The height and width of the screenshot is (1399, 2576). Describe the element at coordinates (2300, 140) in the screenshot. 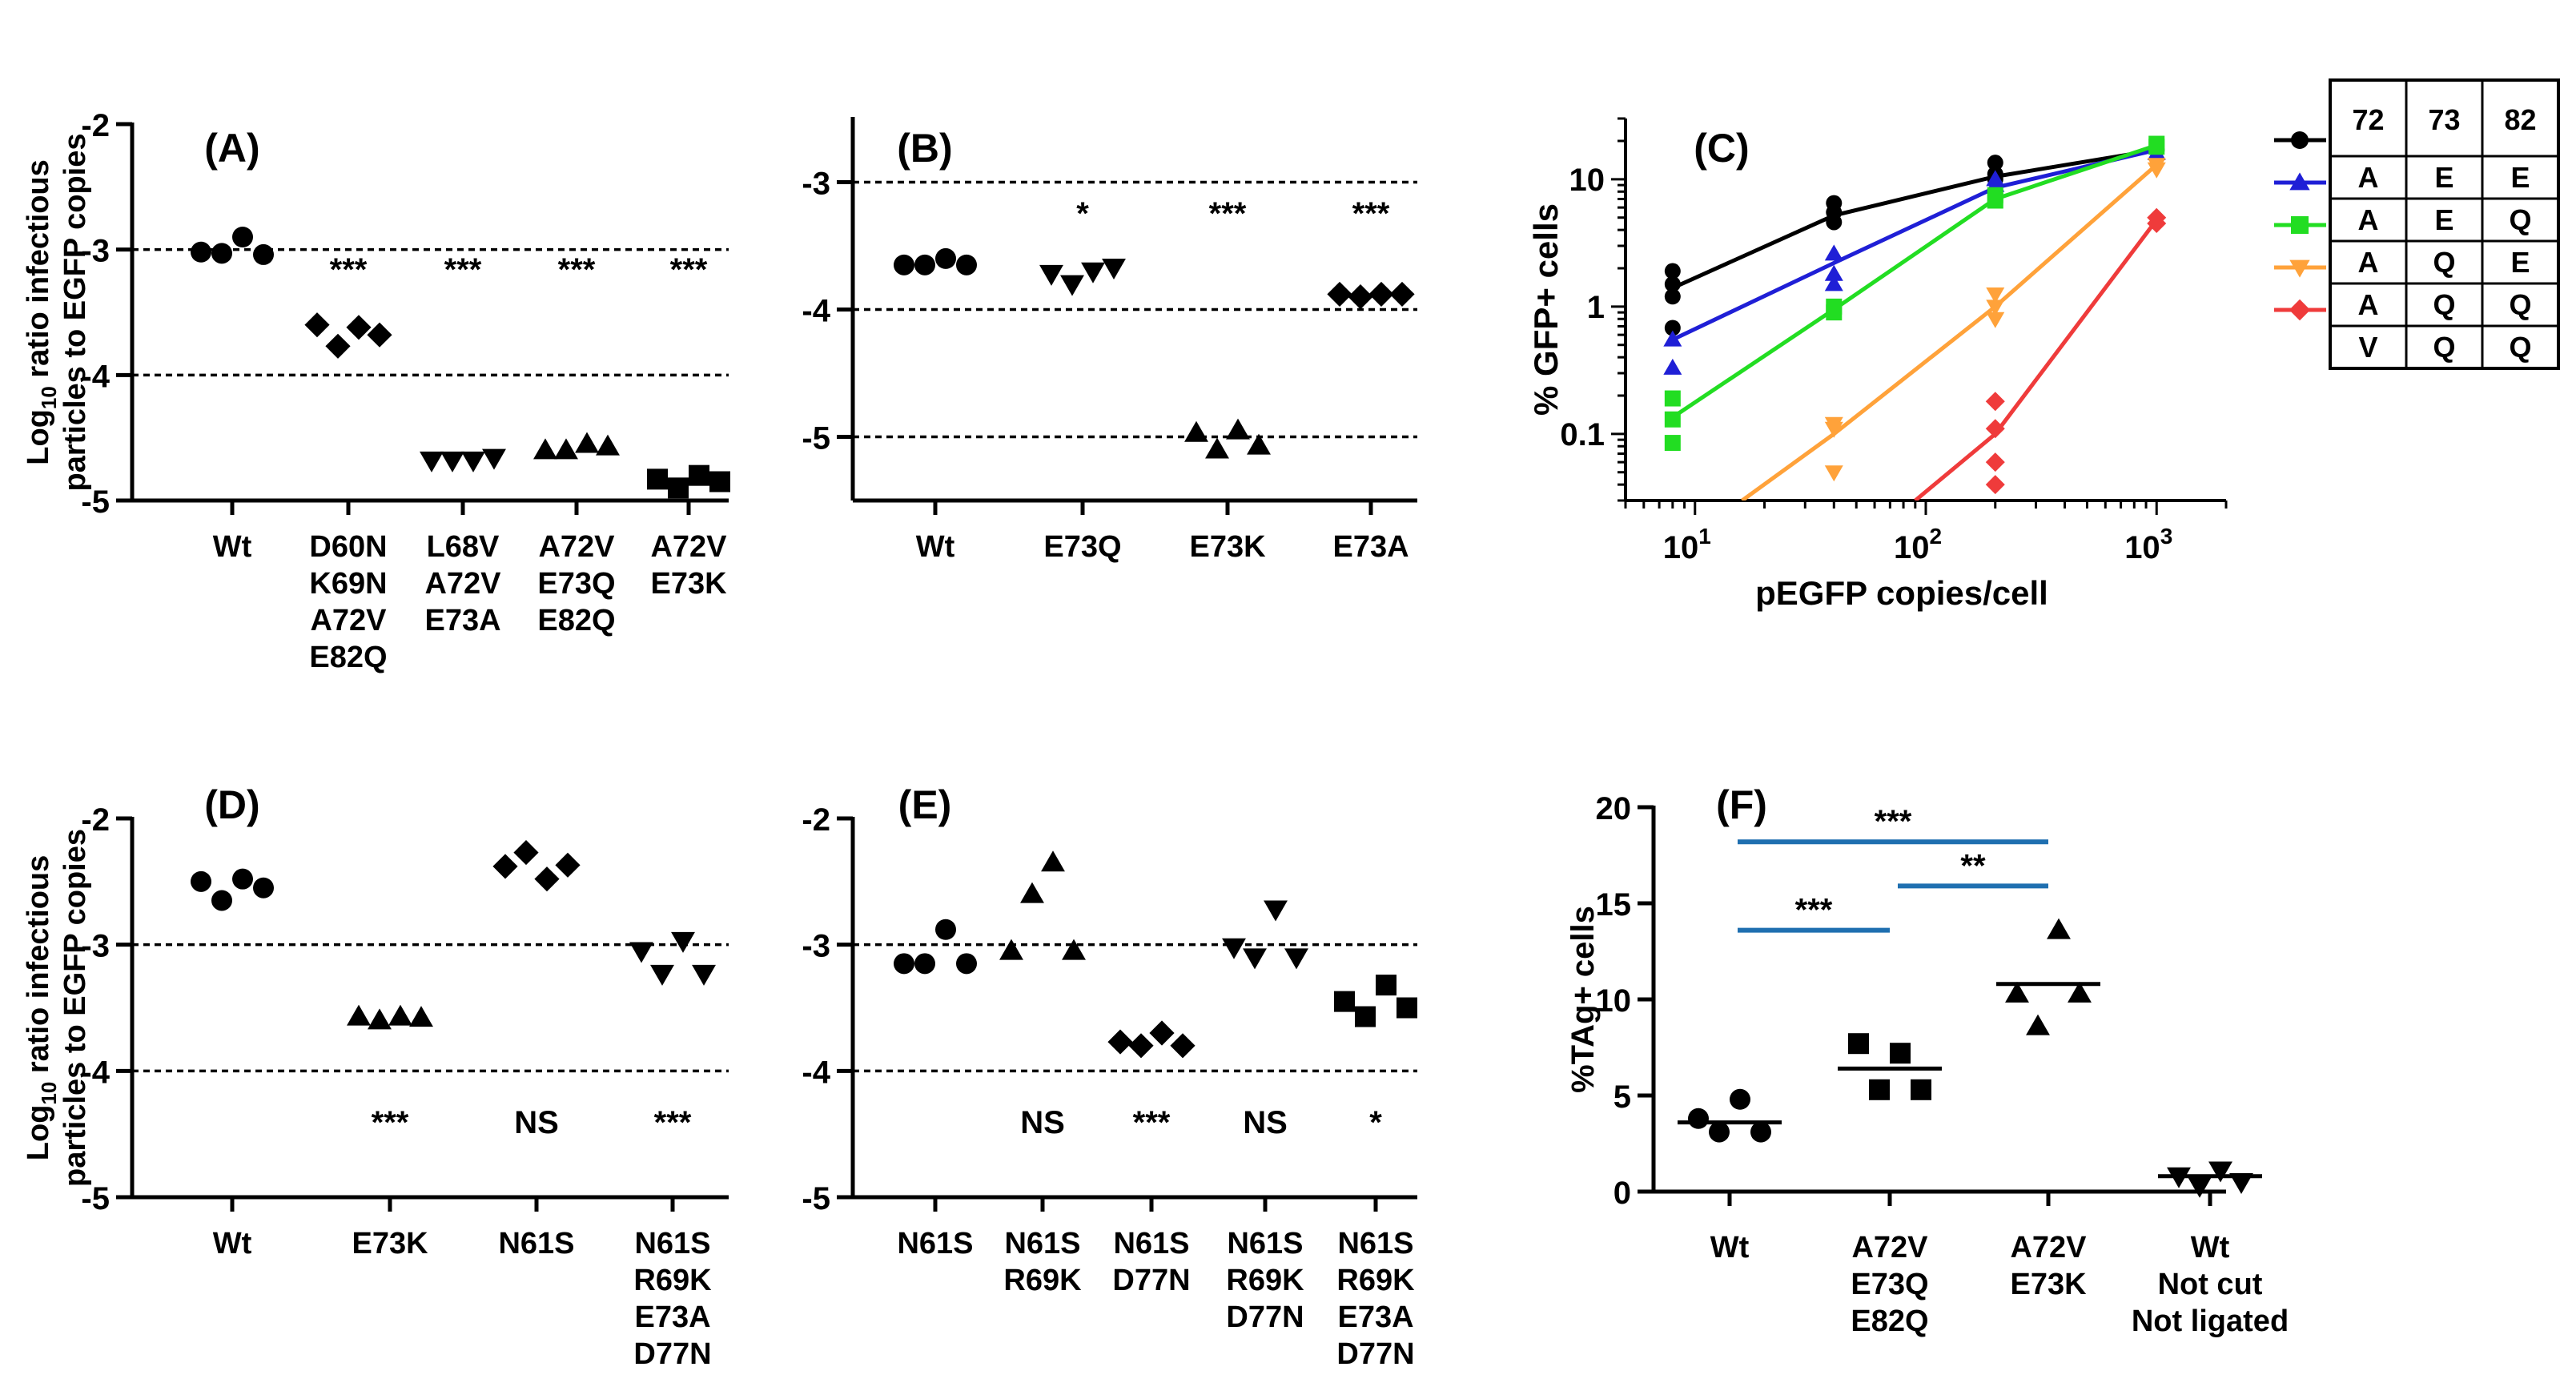

I see `legend-marker` at that location.